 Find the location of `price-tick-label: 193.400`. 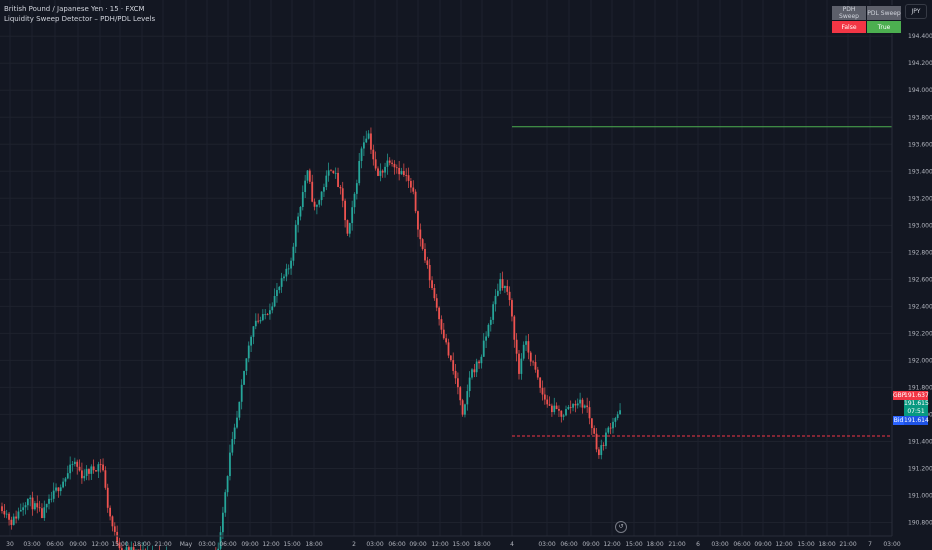

price-tick-label: 193.400 is located at coordinates (920, 171).